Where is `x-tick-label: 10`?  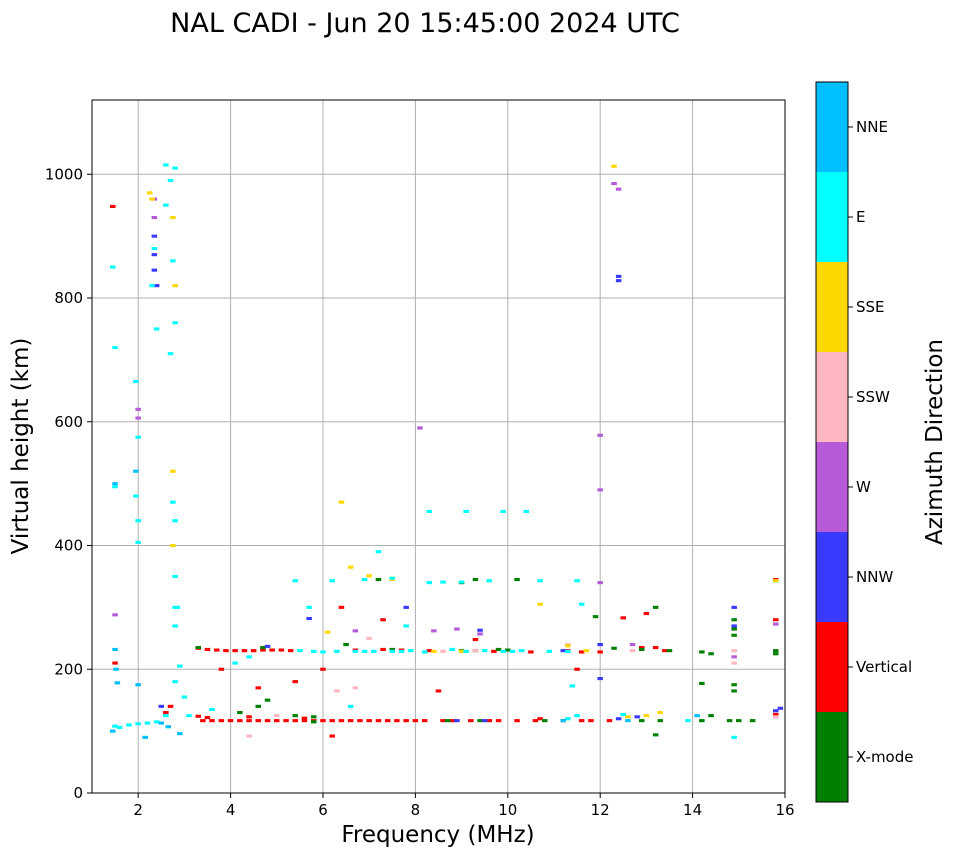
x-tick-label: 10 is located at coordinates (507, 810).